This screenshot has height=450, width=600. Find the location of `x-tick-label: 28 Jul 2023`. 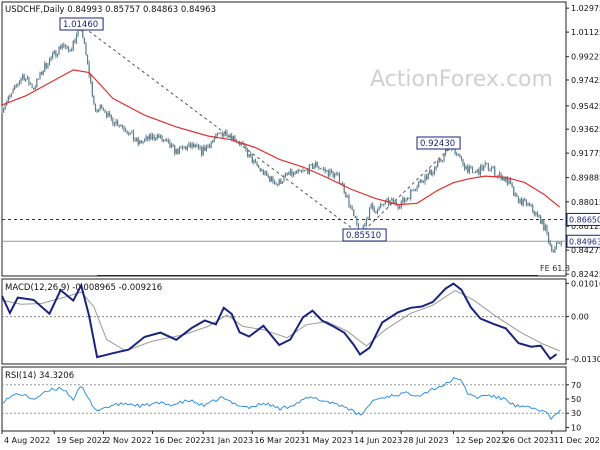

x-tick-label: 28 Jul 2023 is located at coordinates (425, 440).